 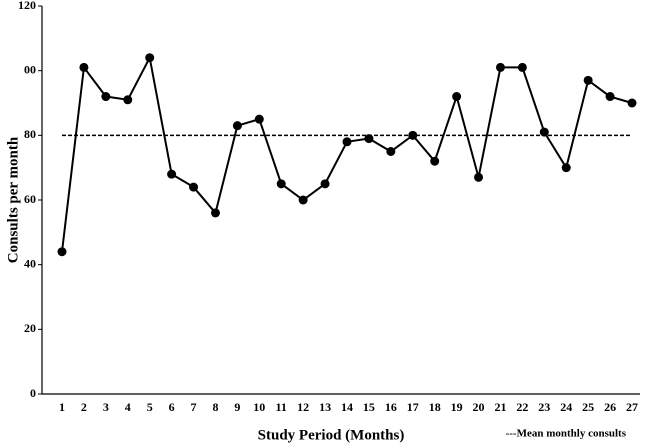 What do you see at coordinates (84, 407) in the screenshot?
I see `x-tick-label: 2` at bounding box center [84, 407].